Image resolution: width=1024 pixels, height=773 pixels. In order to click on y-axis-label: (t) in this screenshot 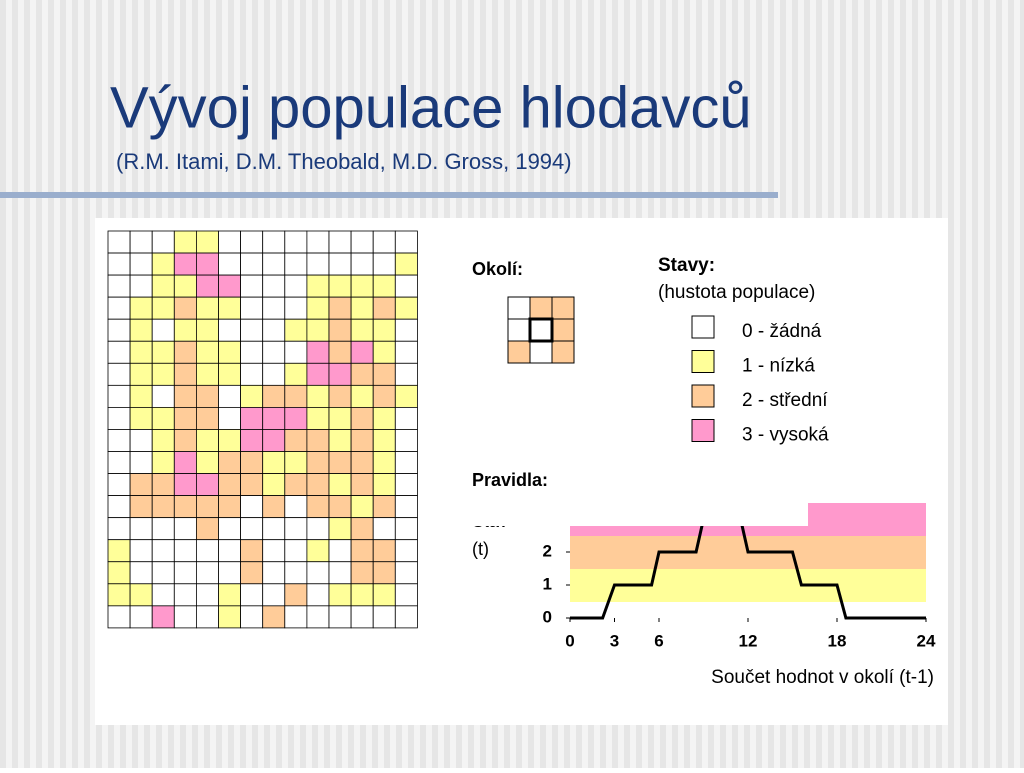, I will do `click(480, 549)`.